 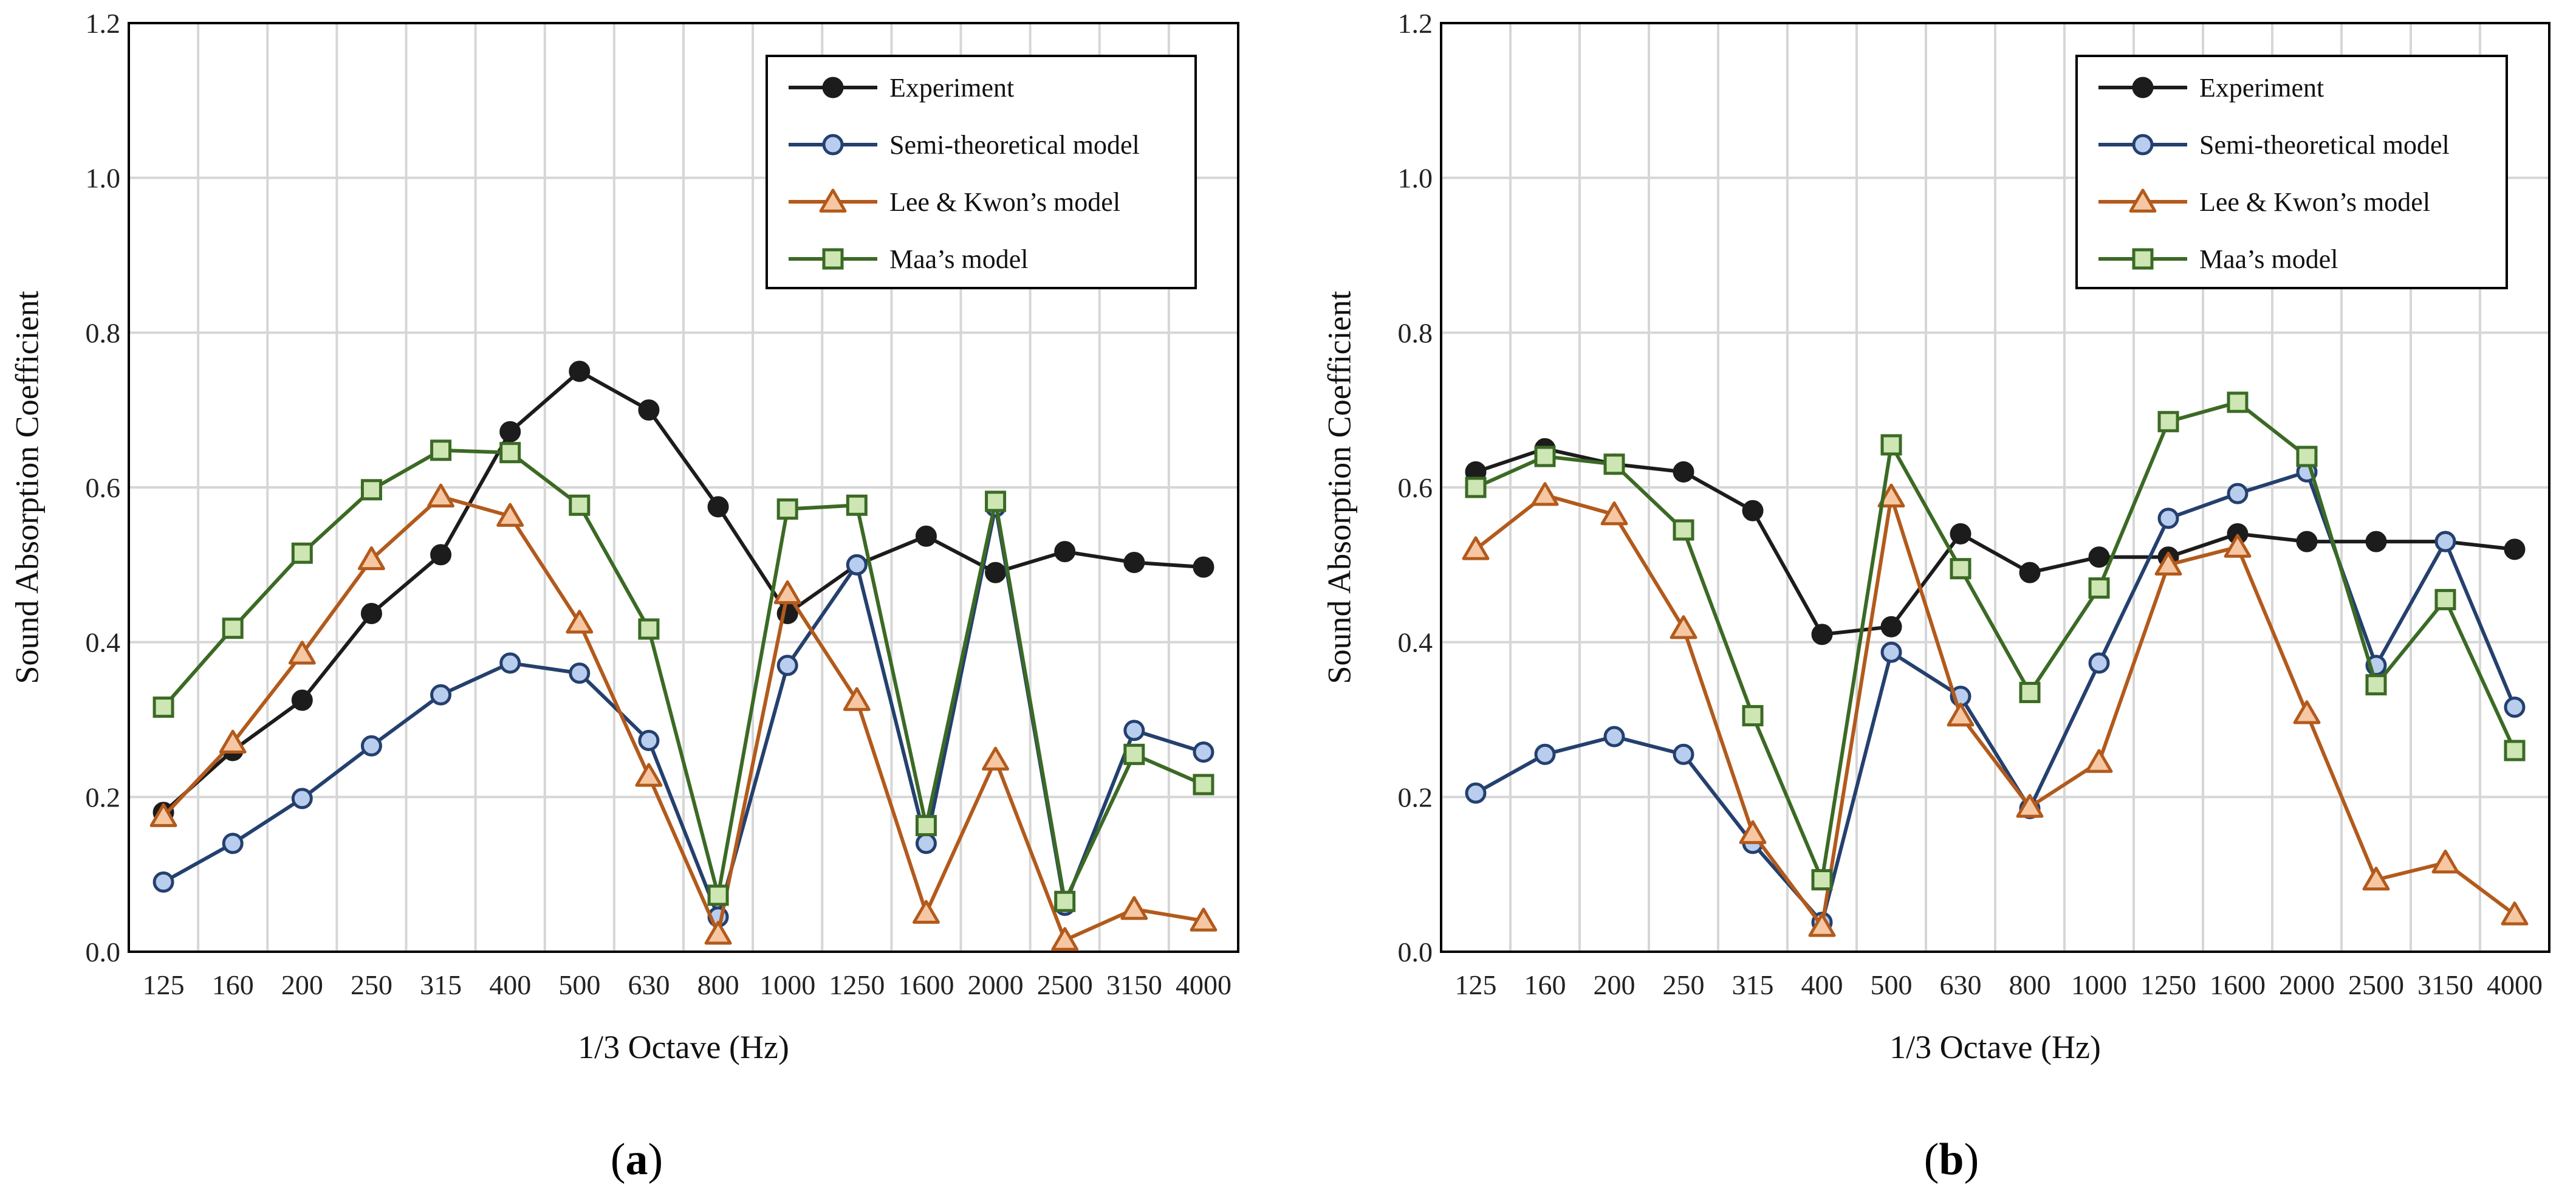 I want to click on legend-item-lee-kwon-s-model: Lee & Kwon’s model, so click(x=2264, y=202).